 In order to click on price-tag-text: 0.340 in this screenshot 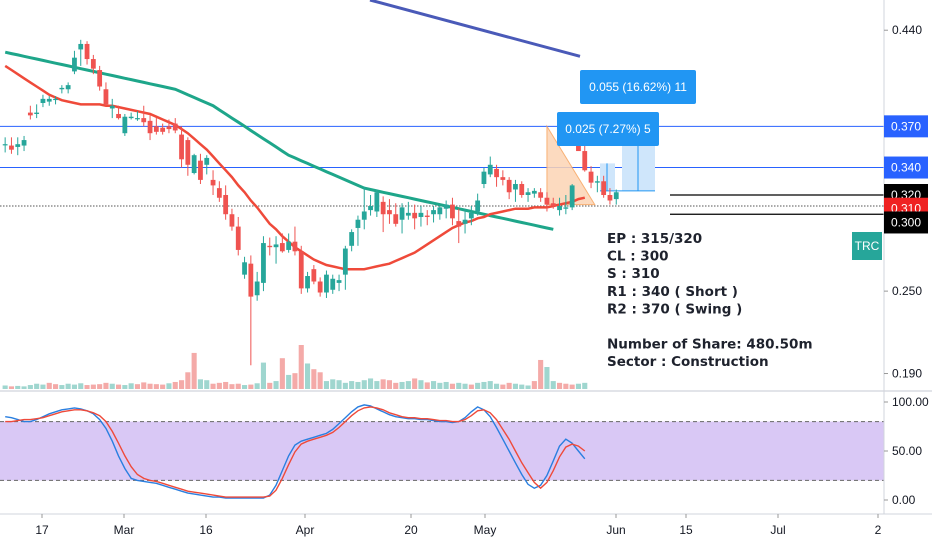, I will do `click(906, 168)`.